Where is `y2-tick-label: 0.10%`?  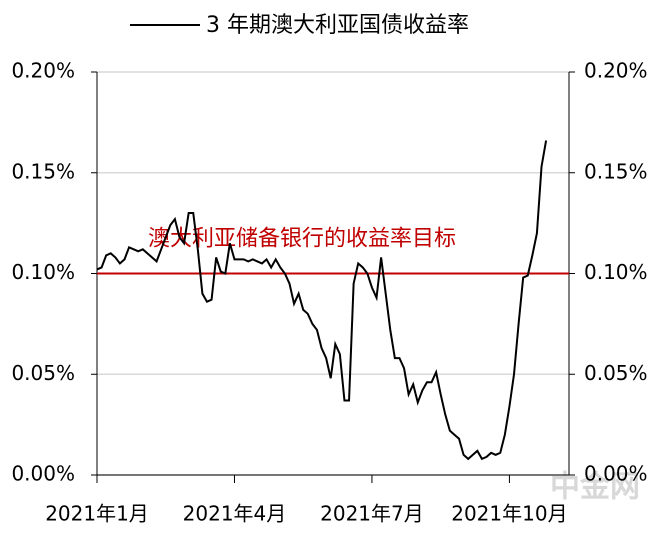
y2-tick-label: 0.10% is located at coordinates (616, 272).